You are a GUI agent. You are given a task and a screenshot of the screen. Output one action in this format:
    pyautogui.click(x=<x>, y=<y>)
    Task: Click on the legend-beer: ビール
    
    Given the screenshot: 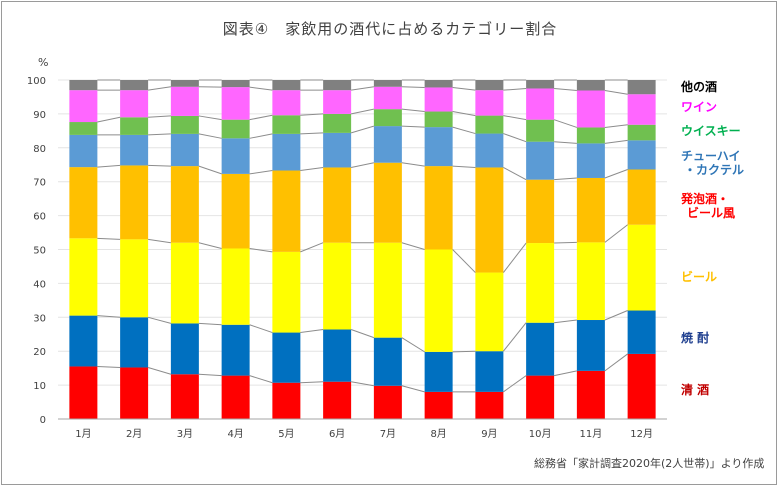 What is the action you would take?
    pyautogui.click(x=699, y=277)
    